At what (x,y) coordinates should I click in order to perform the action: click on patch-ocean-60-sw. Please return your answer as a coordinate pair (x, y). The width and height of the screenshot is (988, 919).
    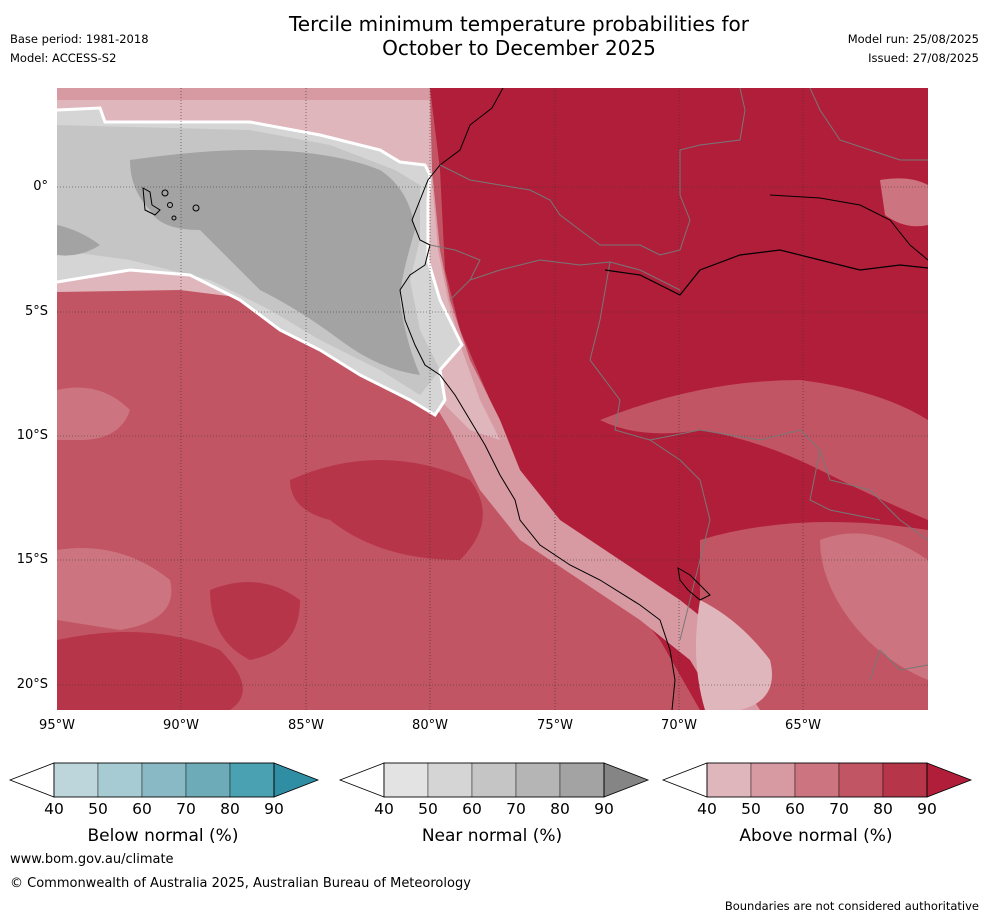
    Looking at the image, I should click on (114, 589).